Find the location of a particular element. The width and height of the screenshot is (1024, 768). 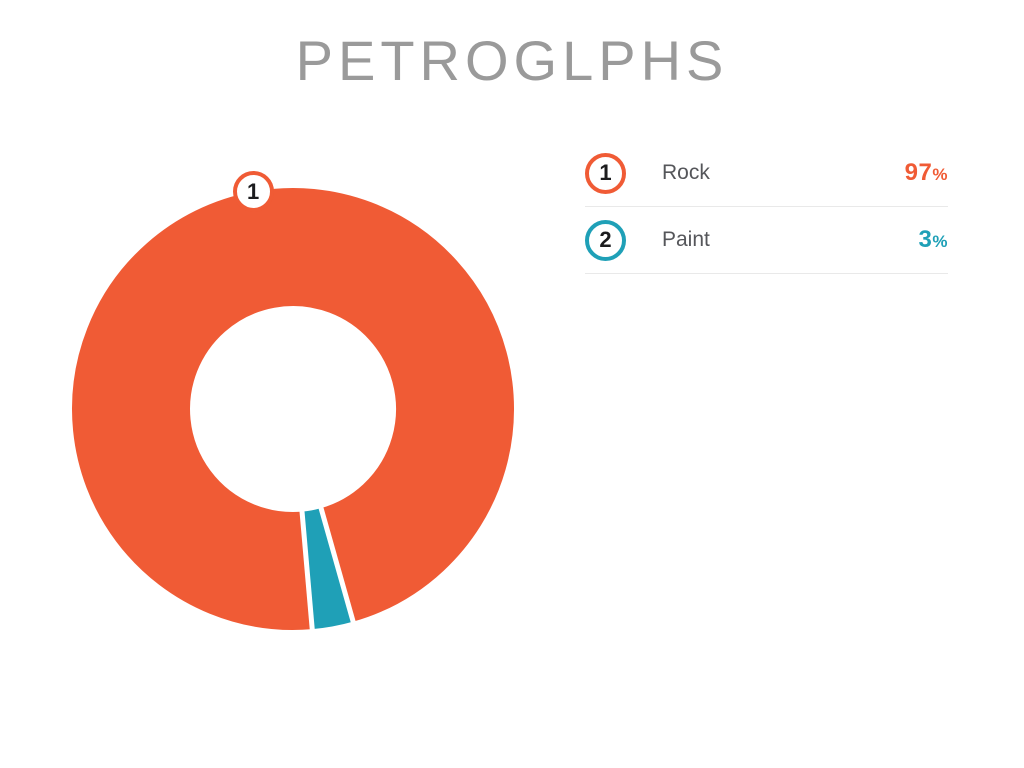

legend-percent-paint: 3% is located at coordinates (933, 240).